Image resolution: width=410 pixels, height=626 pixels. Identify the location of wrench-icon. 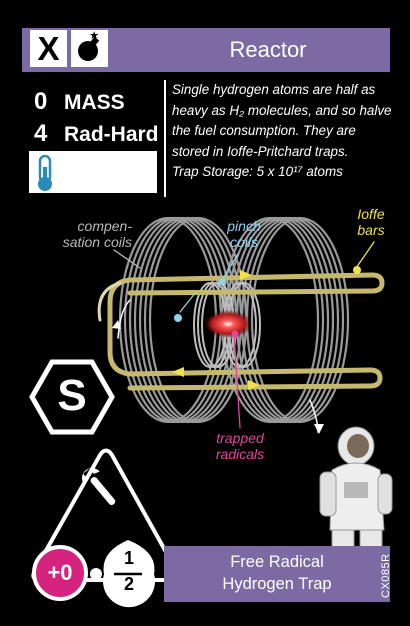
(99, 487).